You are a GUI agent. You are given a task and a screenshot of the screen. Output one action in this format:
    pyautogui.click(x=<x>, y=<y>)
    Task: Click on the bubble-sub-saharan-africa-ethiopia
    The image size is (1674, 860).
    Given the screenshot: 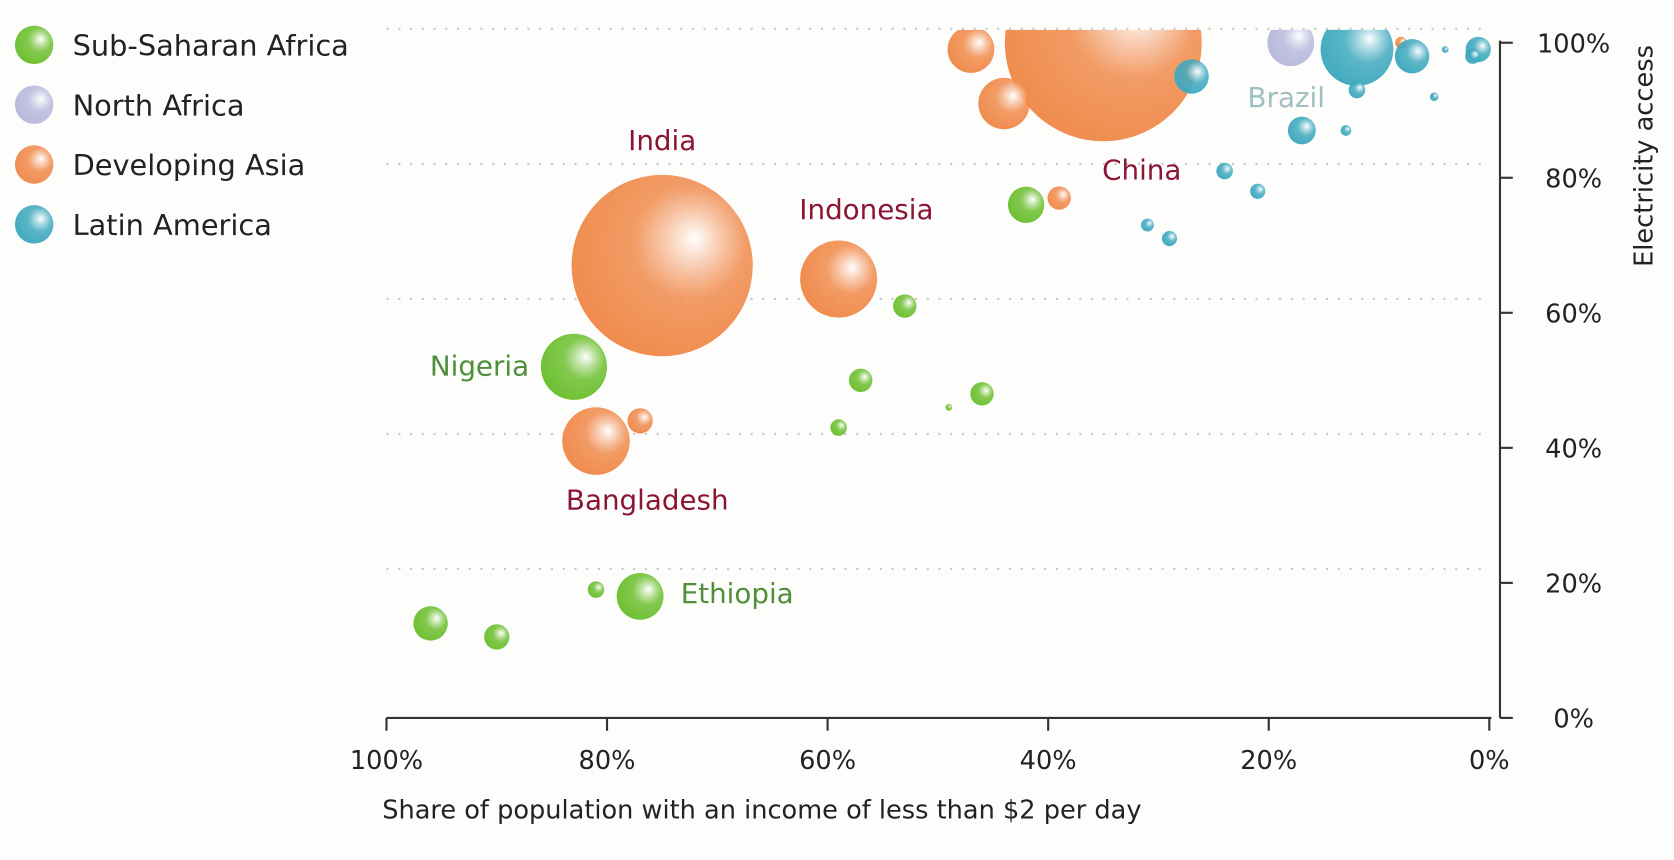 What is the action you would take?
    pyautogui.click(x=640, y=596)
    